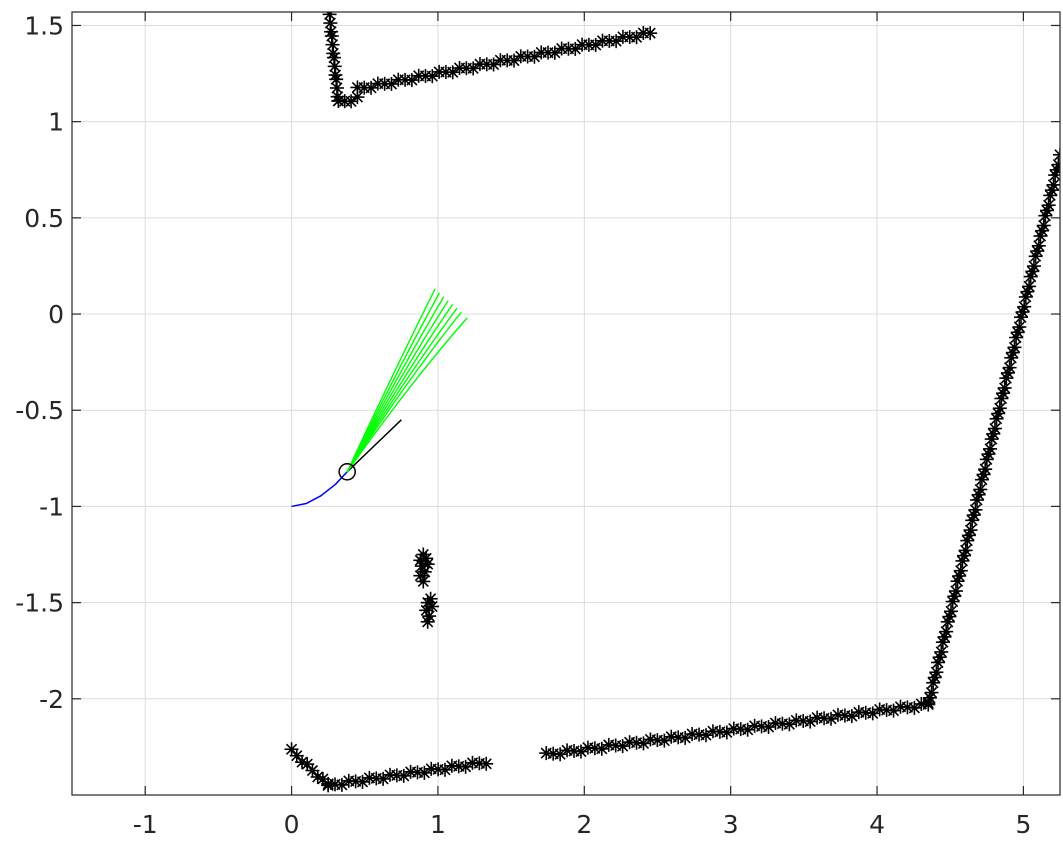  Describe the element at coordinates (44, 25) in the screenshot. I see `y-tick-label: 1.5` at that location.